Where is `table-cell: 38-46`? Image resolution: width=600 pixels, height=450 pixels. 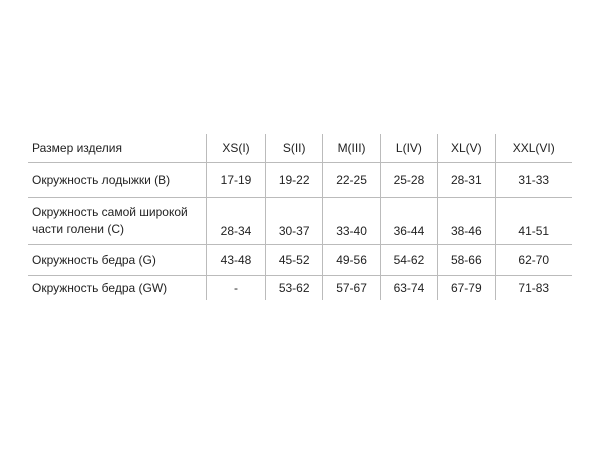
table-cell: 38-46 is located at coordinates (466, 221).